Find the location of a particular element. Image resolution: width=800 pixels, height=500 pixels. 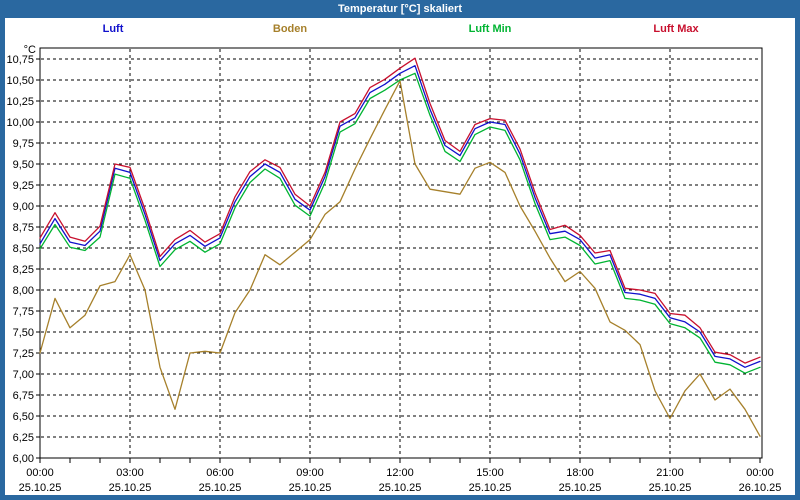

legend-item-luft-max: Luft Max is located at coordinates (676, 29).